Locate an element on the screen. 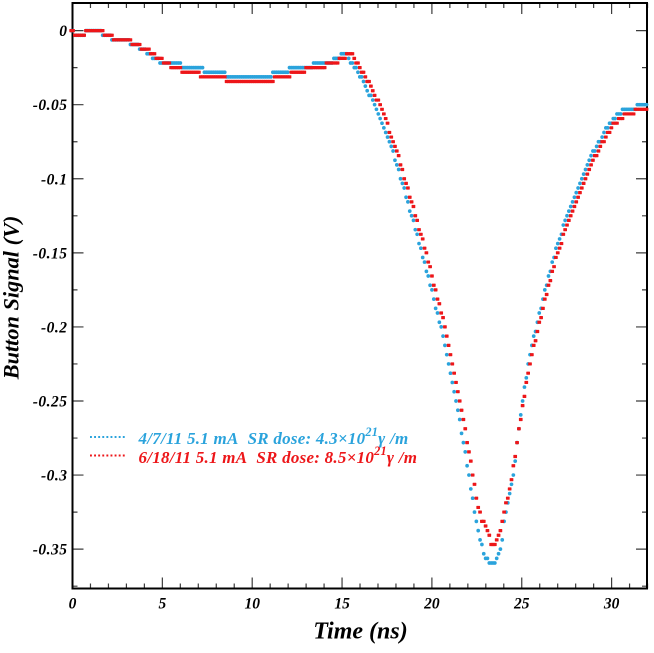 The image size is (654, 653). svg-text: -0.35 is located at coordinates (50, 550).